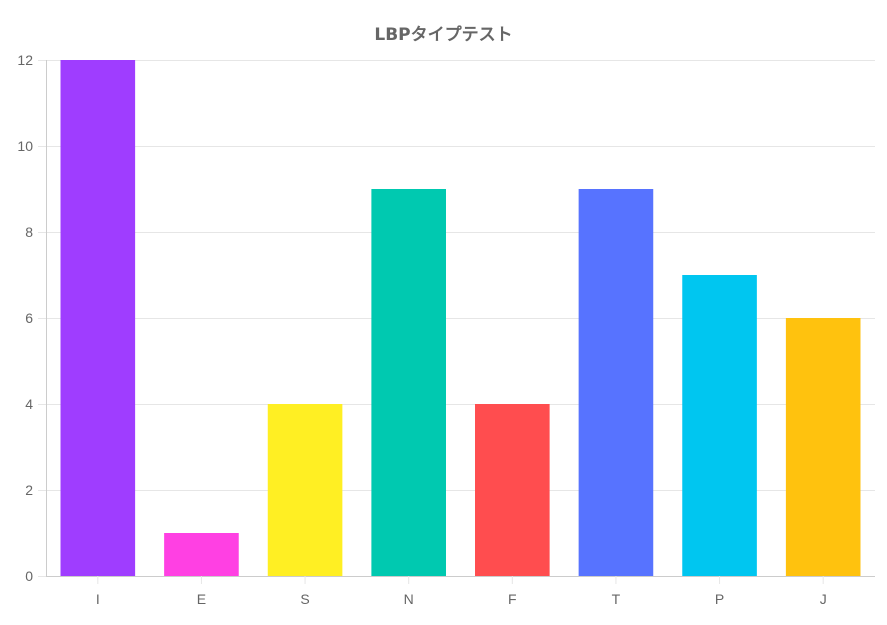 Image resolution: width=887 pixels, height=625 pixels. What do you see at coordinates (305, 490) in the screenshot?
I see `bar-s` at bounding box center [305, 490].